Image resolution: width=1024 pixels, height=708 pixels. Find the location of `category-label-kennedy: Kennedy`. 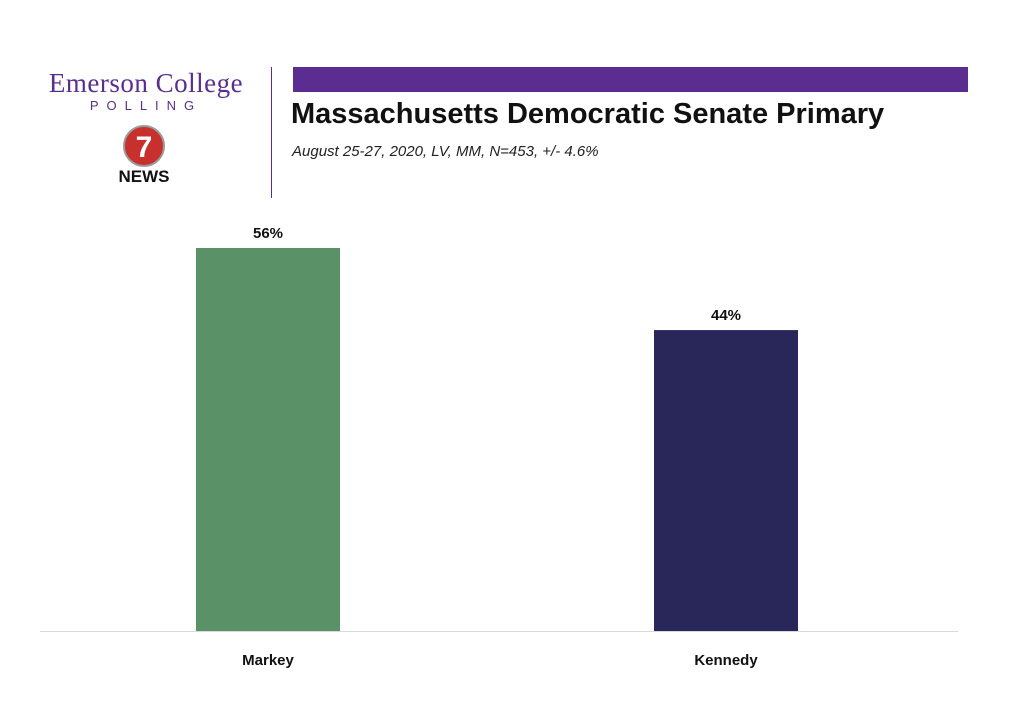

category-label-kennedy: Kennedy is located at coordinates (726, 660).